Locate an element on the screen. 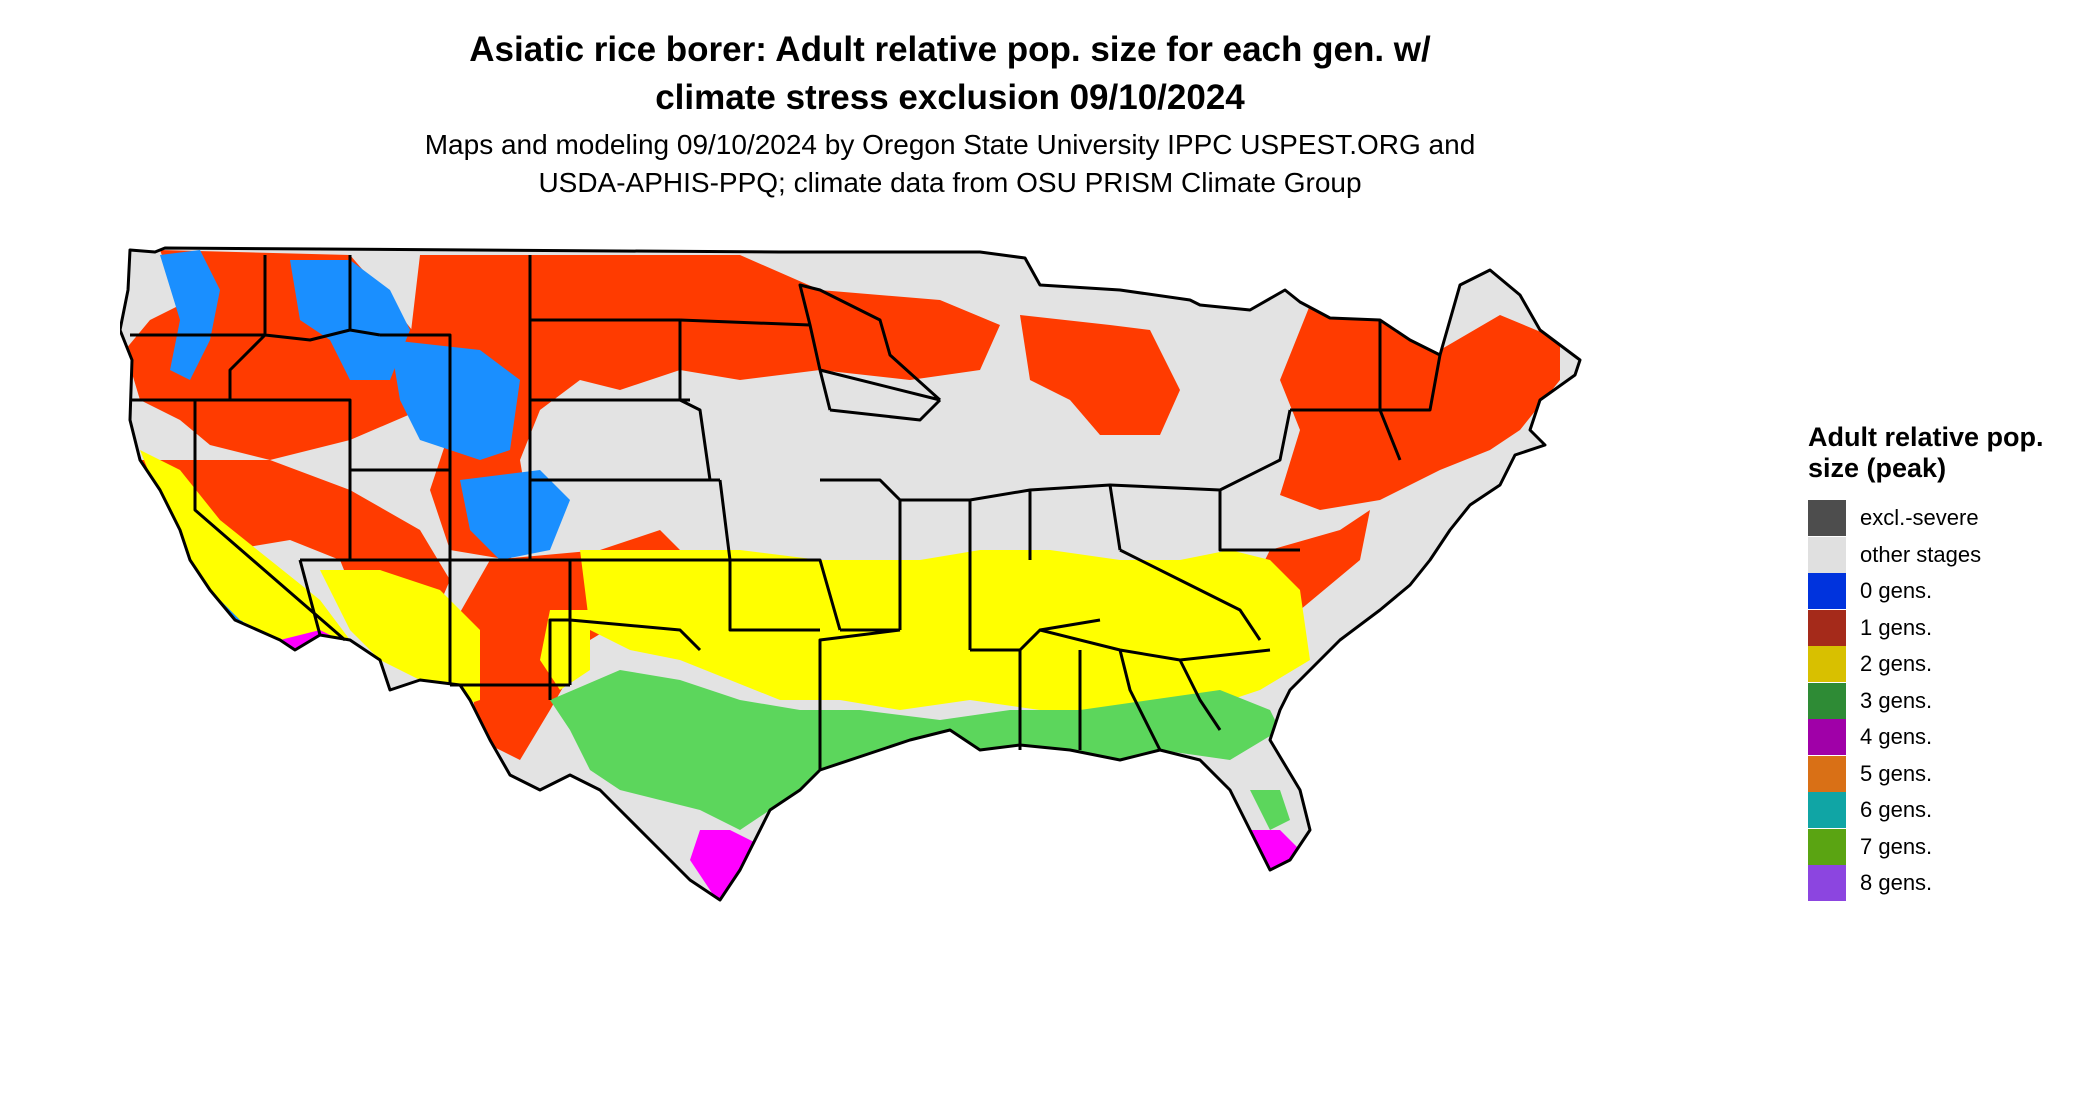 The image size is (2100, 1116). zone-3-gen-florida is located at coordinates (1270, 810).